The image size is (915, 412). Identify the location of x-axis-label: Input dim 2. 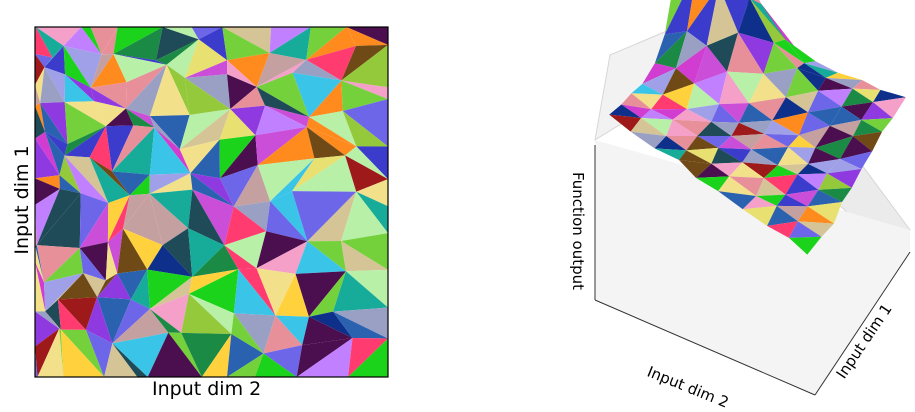
(207, 389).